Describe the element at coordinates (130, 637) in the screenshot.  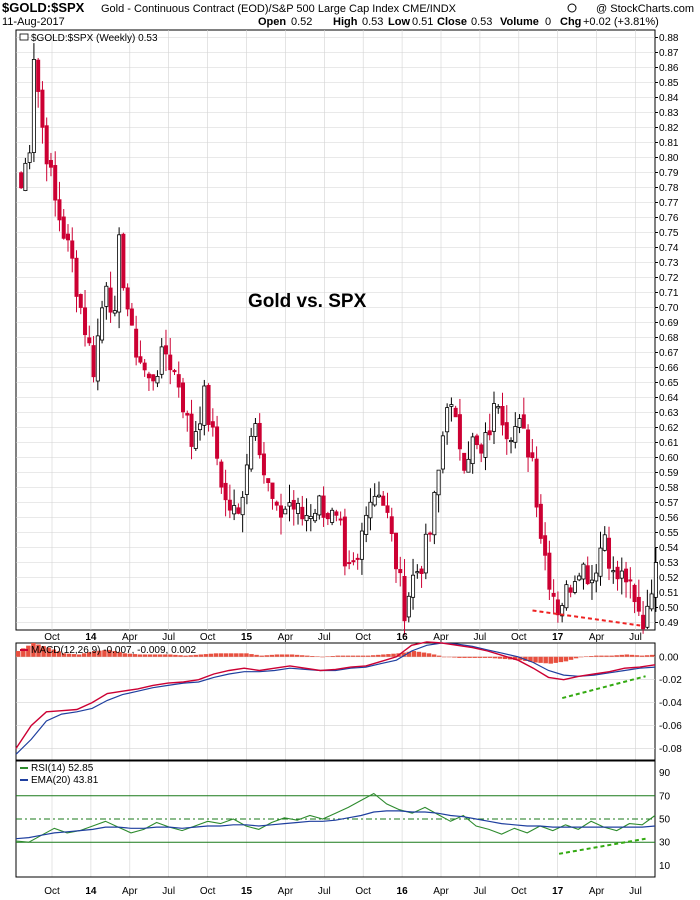
I see `x-tick-label: Apr` at that location.